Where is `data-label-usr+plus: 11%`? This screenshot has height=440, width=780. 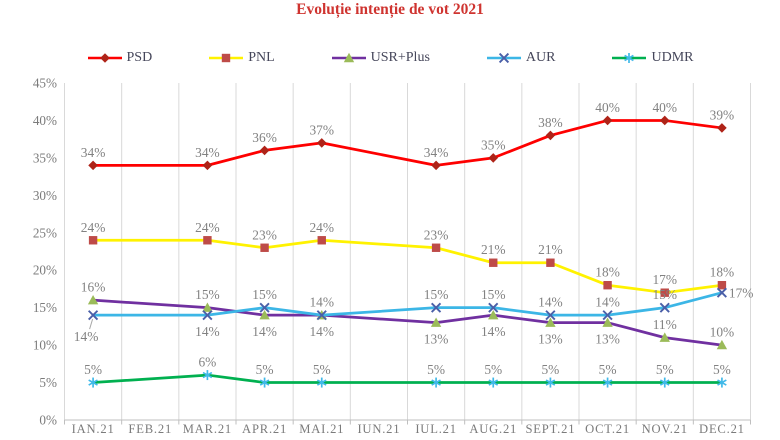 data-label-usr+plus: 11% is located at coordinates (665, 324).